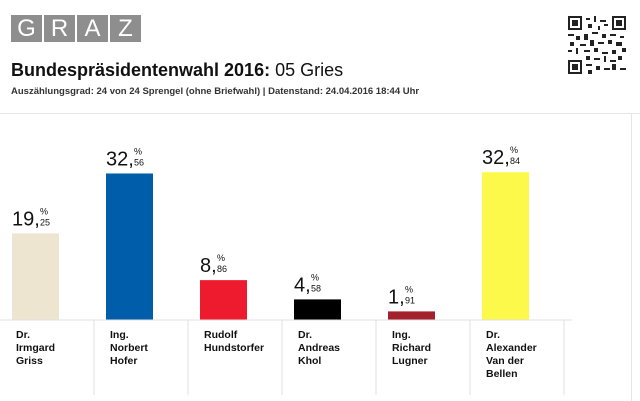 The width and height of the screenshot is (640, 401). I want to click on value-label-integer: 4,, so click(302, 285).